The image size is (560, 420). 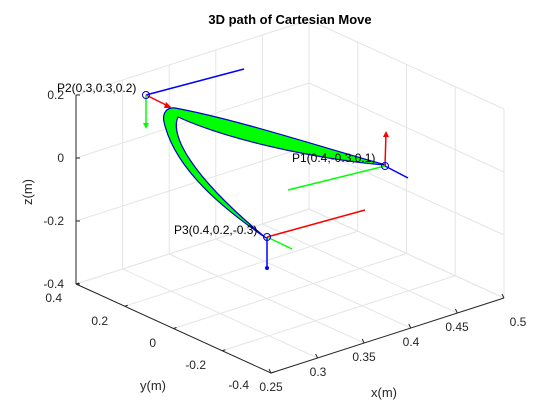 What do you see at coordinates (147, 341) in the screenshot?
I see `y-tick-labels: -0.4 -0.2 0 0.2 0.4` at bounding box center [147, 341].